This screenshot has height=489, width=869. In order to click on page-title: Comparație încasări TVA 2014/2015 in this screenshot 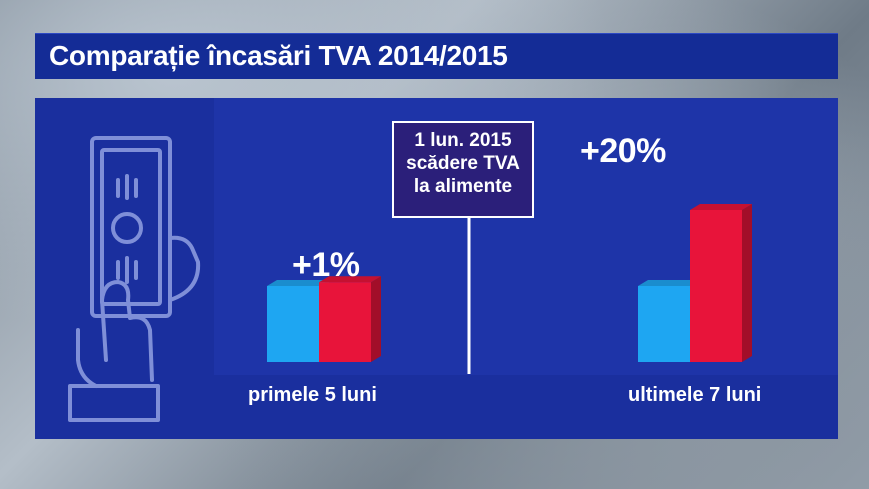, I will do `click(278, 55)`.